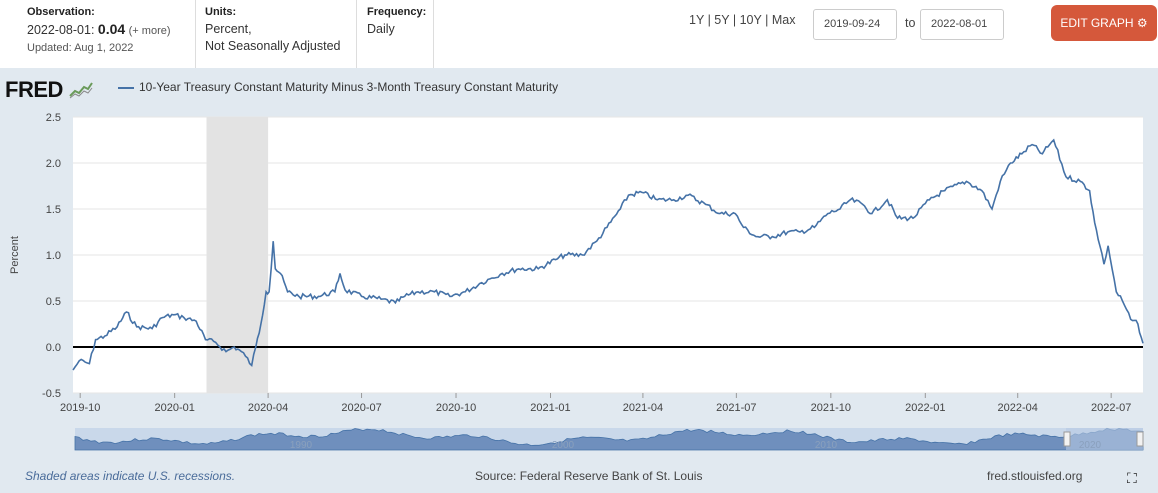 The height and width of the screenshot is (493, 1158). I want to click on navigator: 1990 2000 2010 2020, so click(609, 439).